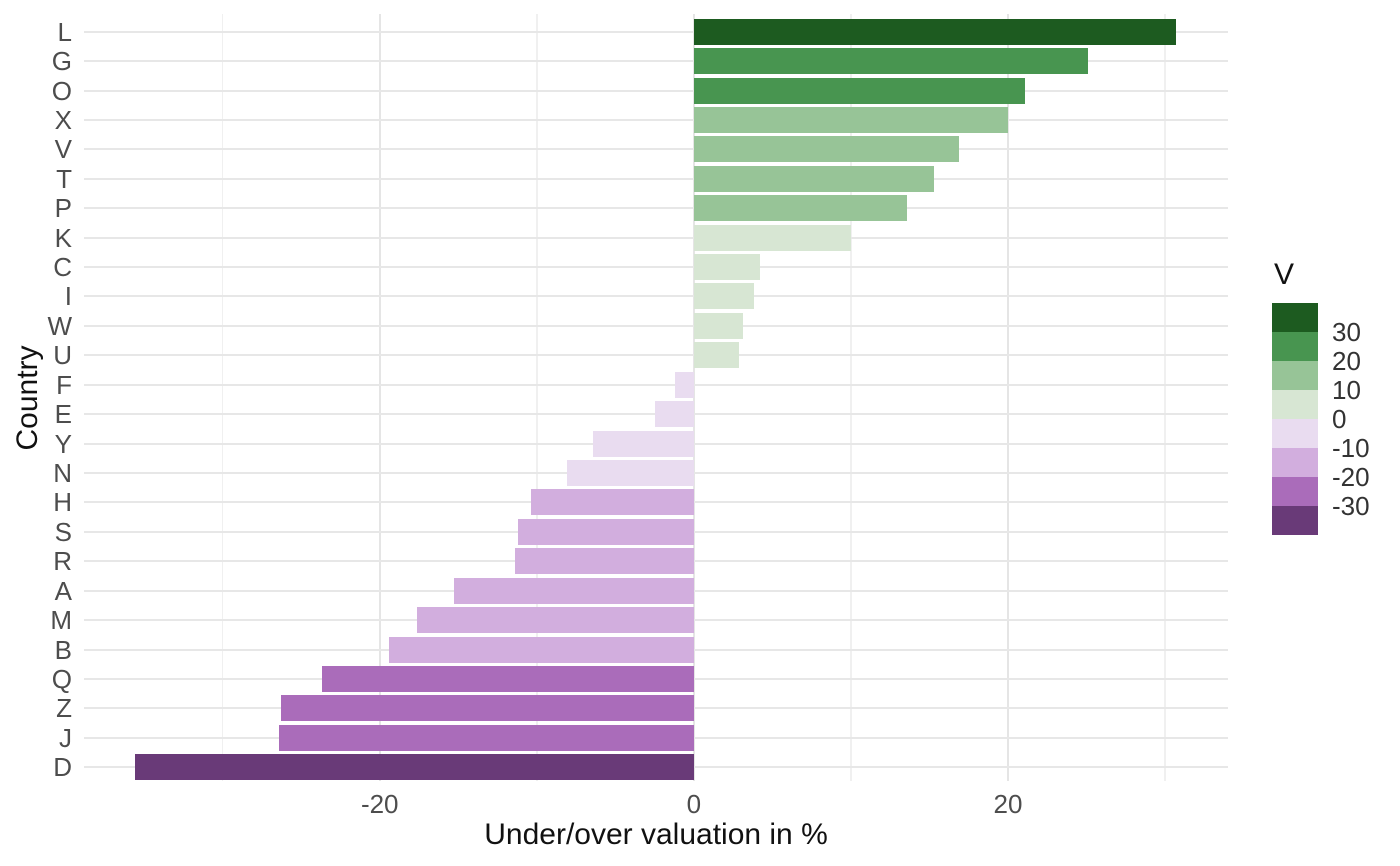  What do you see at coordinates (612, 502) in the screenshot?
I see `bar-H` at bounding box center [612, 502].